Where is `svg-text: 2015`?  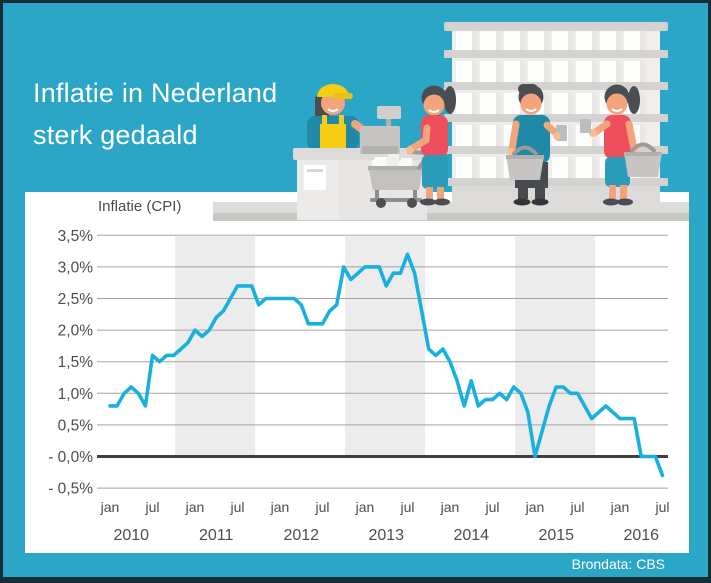
svg-text: 2015 is located at coordinates (556, 535).